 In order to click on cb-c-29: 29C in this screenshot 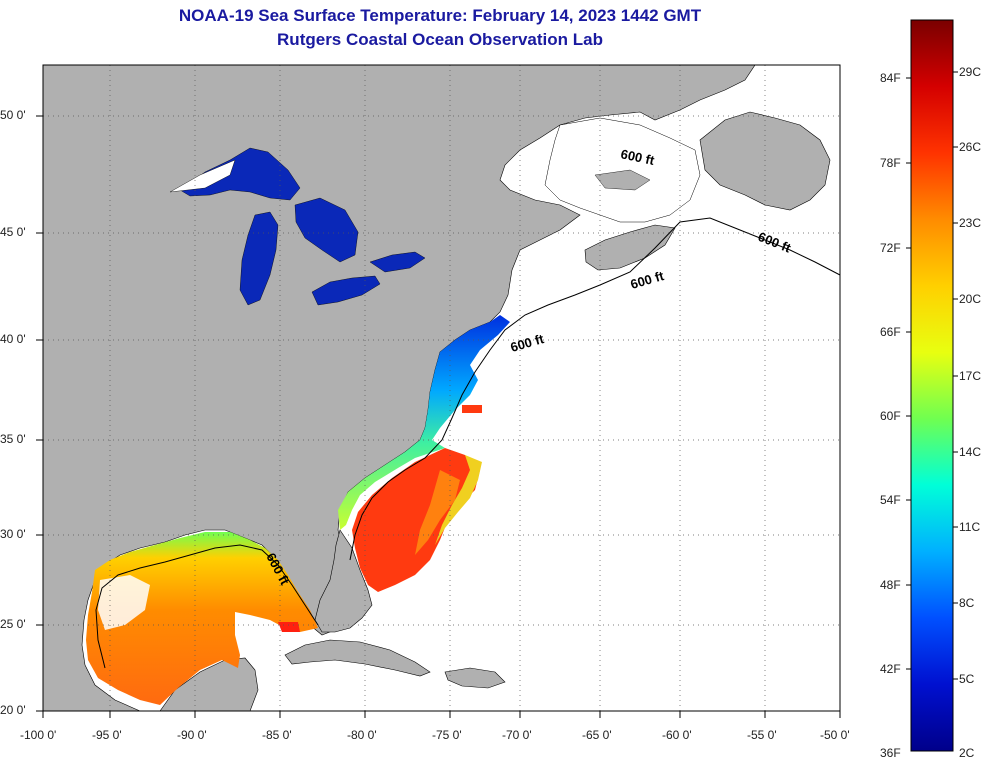, I will do `click(970, 72)`.